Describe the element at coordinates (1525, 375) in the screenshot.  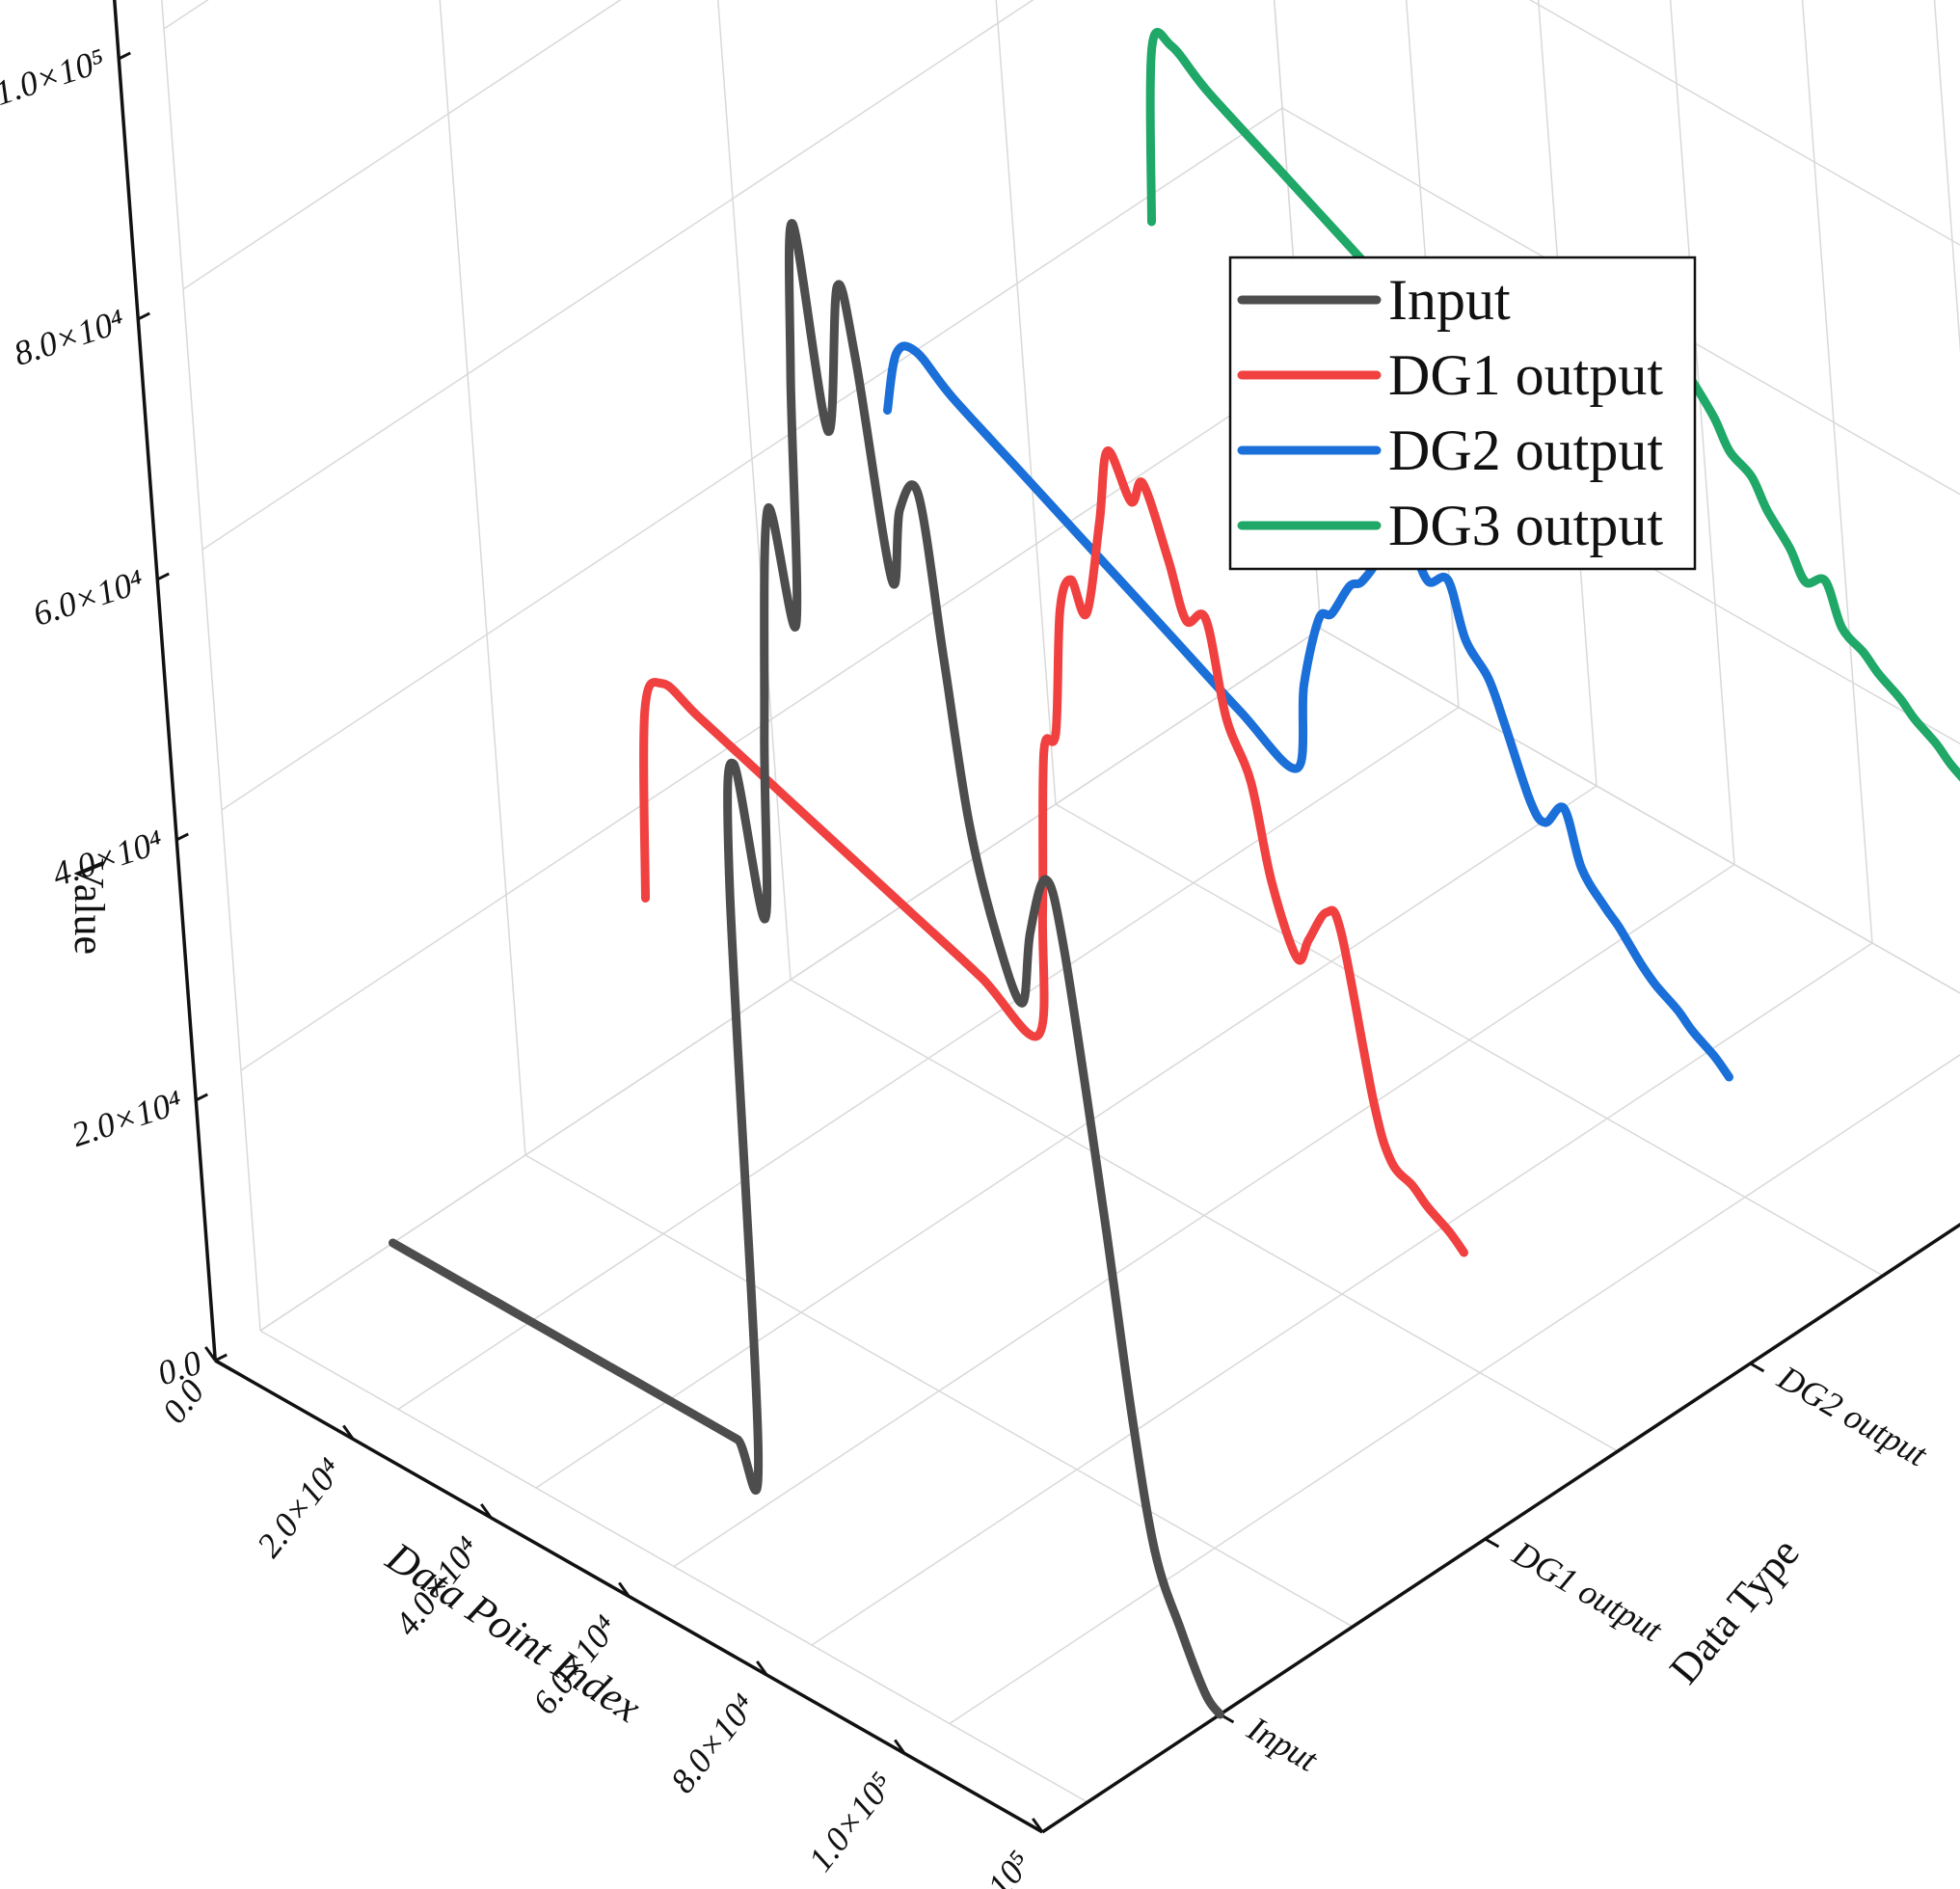
I see `legend-label: DG1 output` at that location.